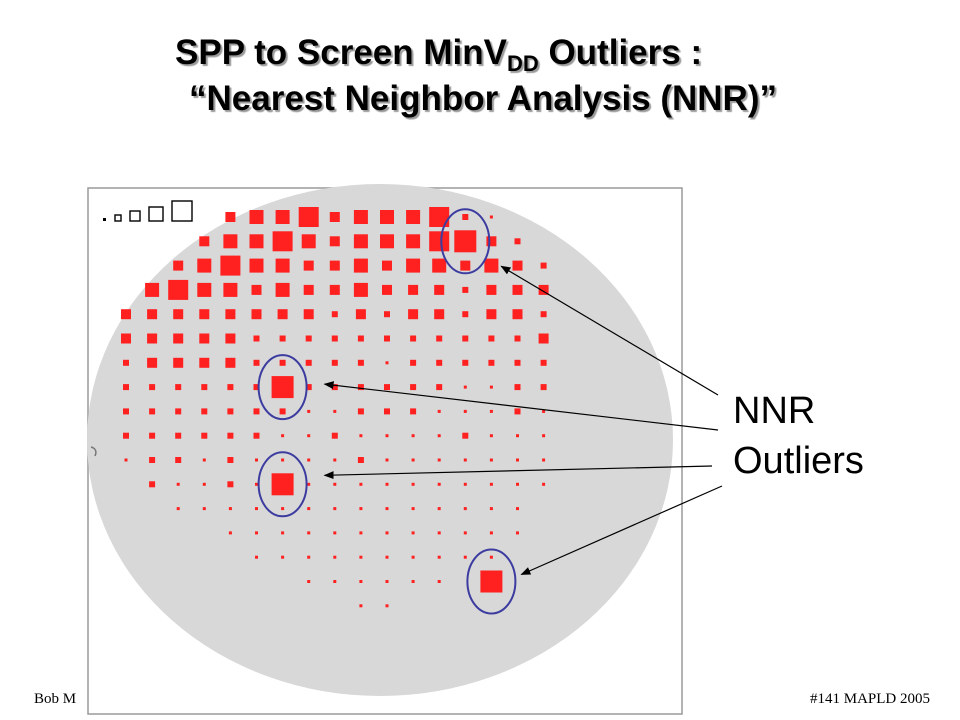 The width and height of the screenshot is (960, 720). What do you see at coordinates (798, 461) in the screenshot?
I see `label-line-2: Outliers` at bounding box center [798, 461].